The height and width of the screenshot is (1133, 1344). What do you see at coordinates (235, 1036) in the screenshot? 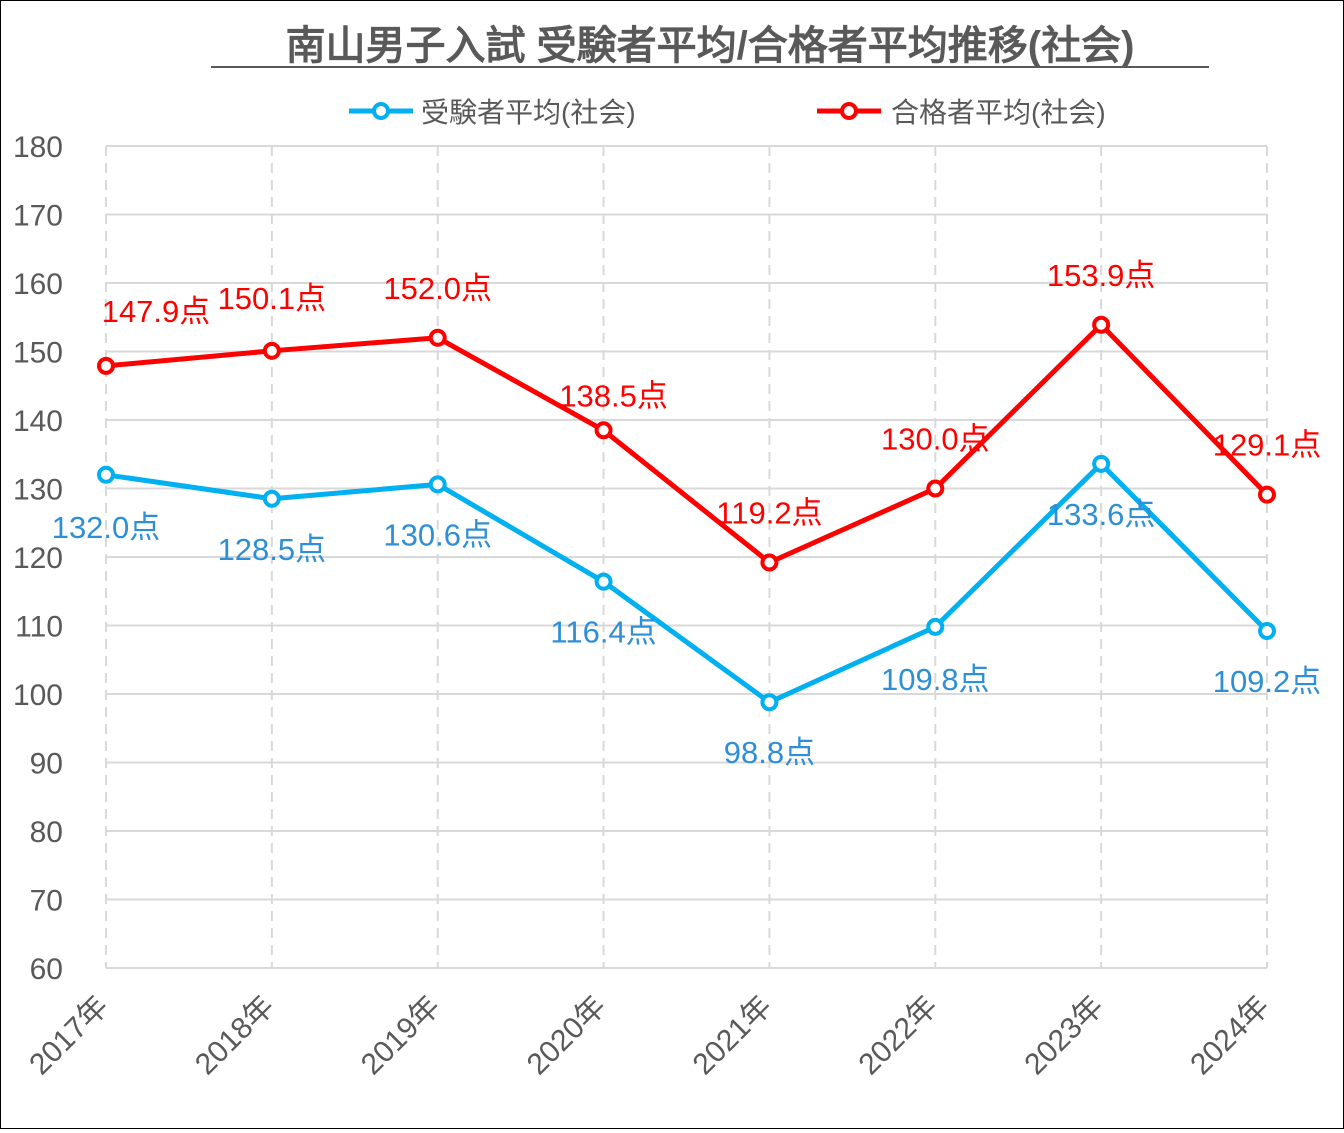
I see `x-tick-label: 2018年` at bounding box center [235, 1036].